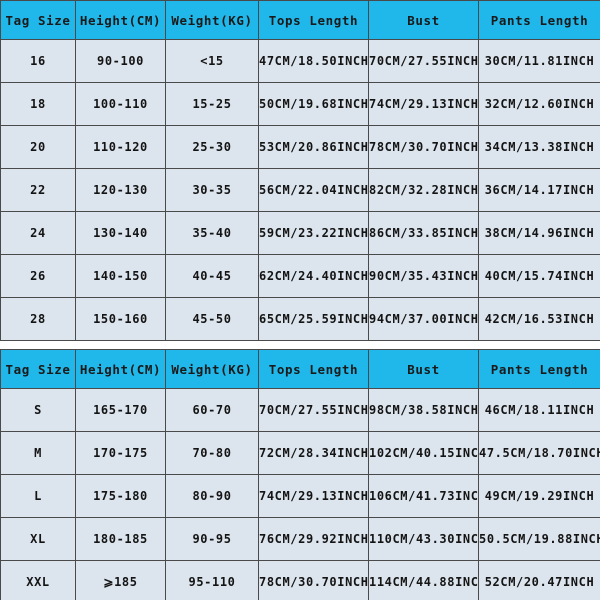  I want to click on table-cell: 50CM/19.68INCH, so click(313, 104).